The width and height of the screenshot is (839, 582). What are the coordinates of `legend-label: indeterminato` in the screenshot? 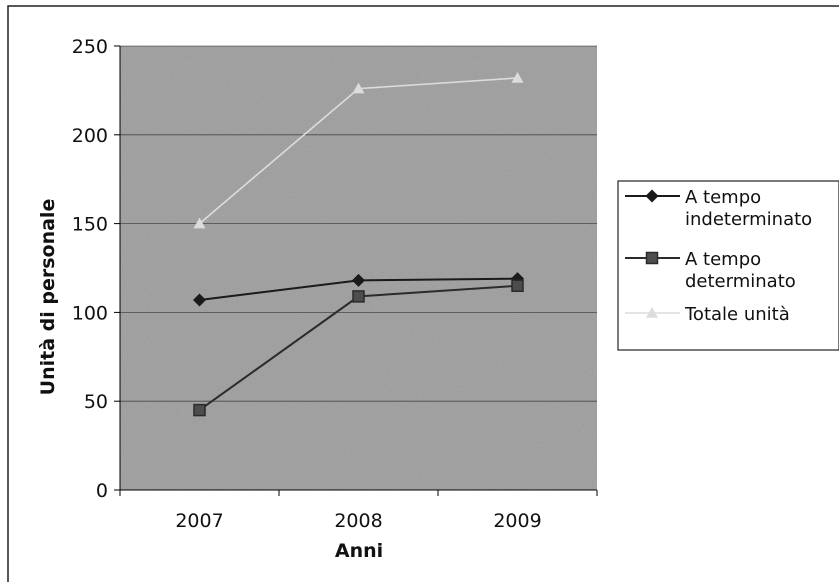 It's located at (748, 219).